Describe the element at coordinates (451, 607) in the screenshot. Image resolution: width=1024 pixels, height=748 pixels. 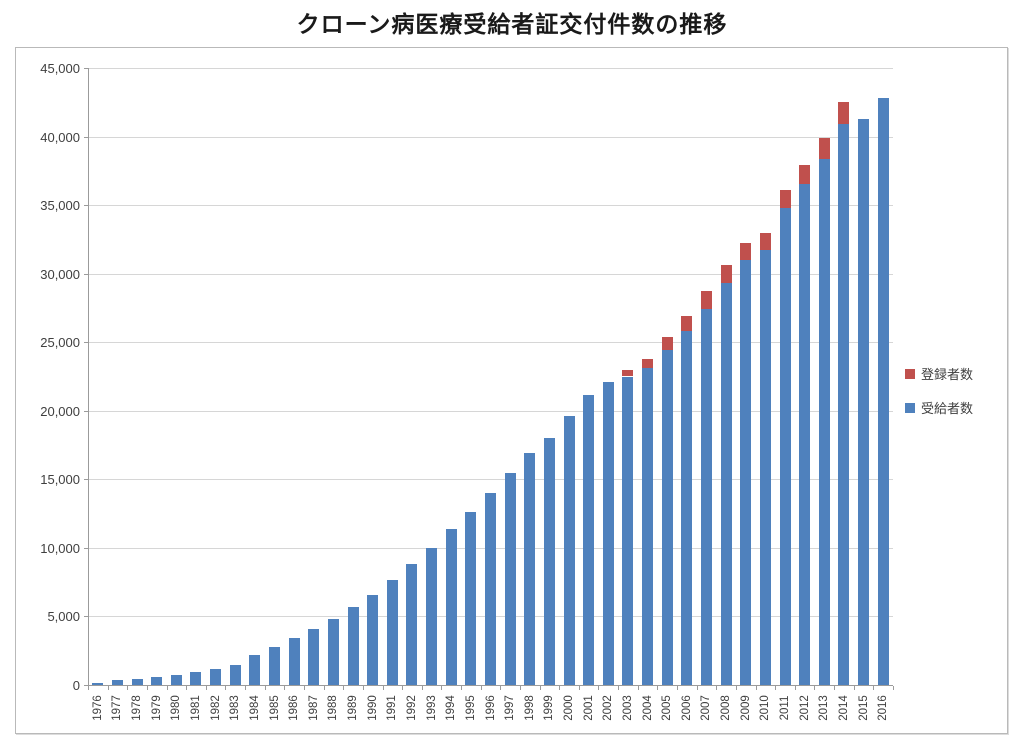
I see `bar-recipients-1994` at that location.